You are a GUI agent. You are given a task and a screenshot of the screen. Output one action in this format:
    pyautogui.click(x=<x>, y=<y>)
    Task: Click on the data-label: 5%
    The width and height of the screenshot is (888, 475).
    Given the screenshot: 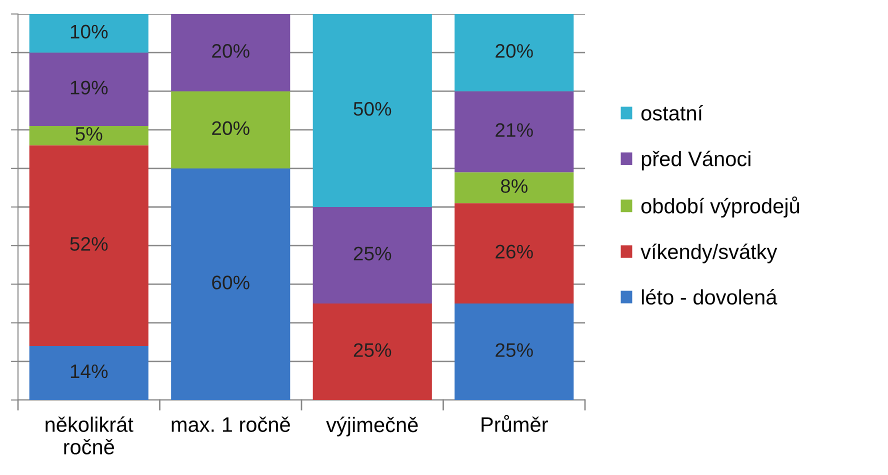 What is the action you would take?
    pyautogui.click(x=89, y=134)
    